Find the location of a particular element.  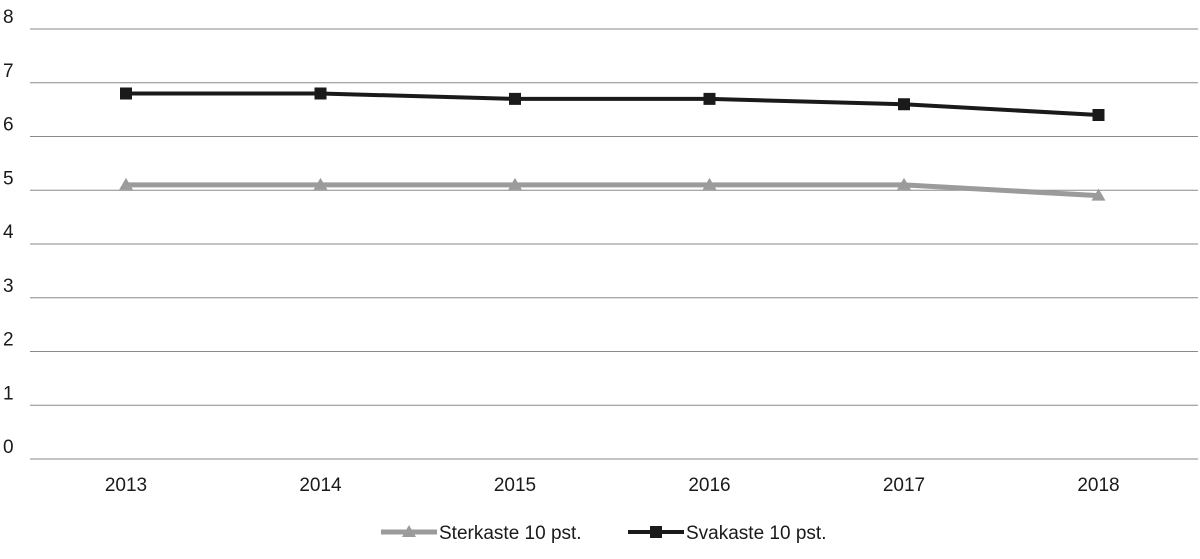

y-tick-label: 4 is located at coordinates (8, 232).